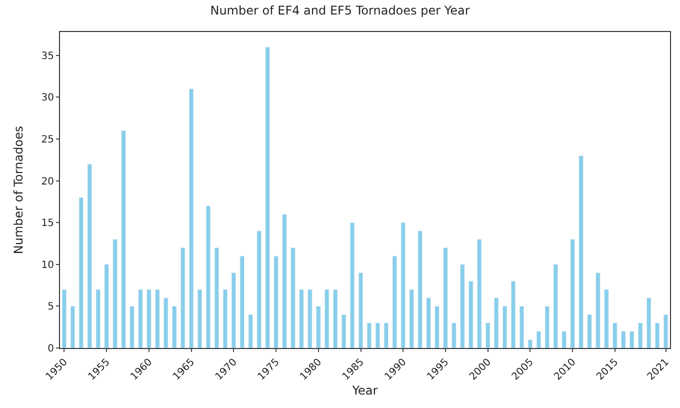 This screenshot has width=680, height=408. I want to click on y-tick-label: 5, so click(51, 307).